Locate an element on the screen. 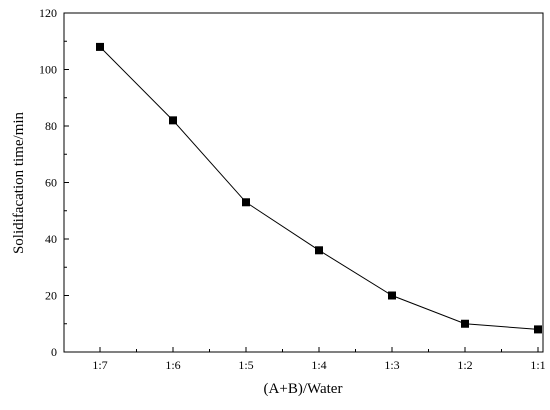 The image size is (550, 410). y-axis-title: Solidifacation time/min is located at coordinates (19, 182).